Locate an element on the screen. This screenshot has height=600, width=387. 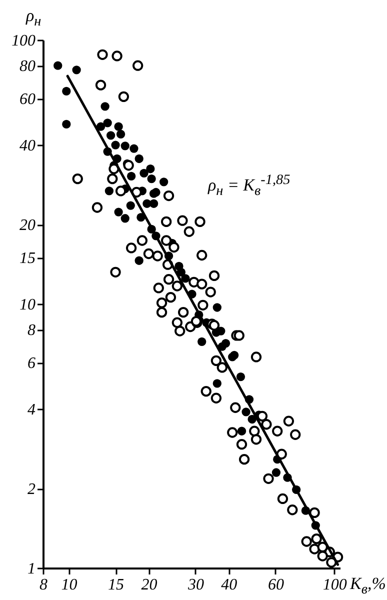
y-tick-label: 10 is located at coordinates (28, 305).